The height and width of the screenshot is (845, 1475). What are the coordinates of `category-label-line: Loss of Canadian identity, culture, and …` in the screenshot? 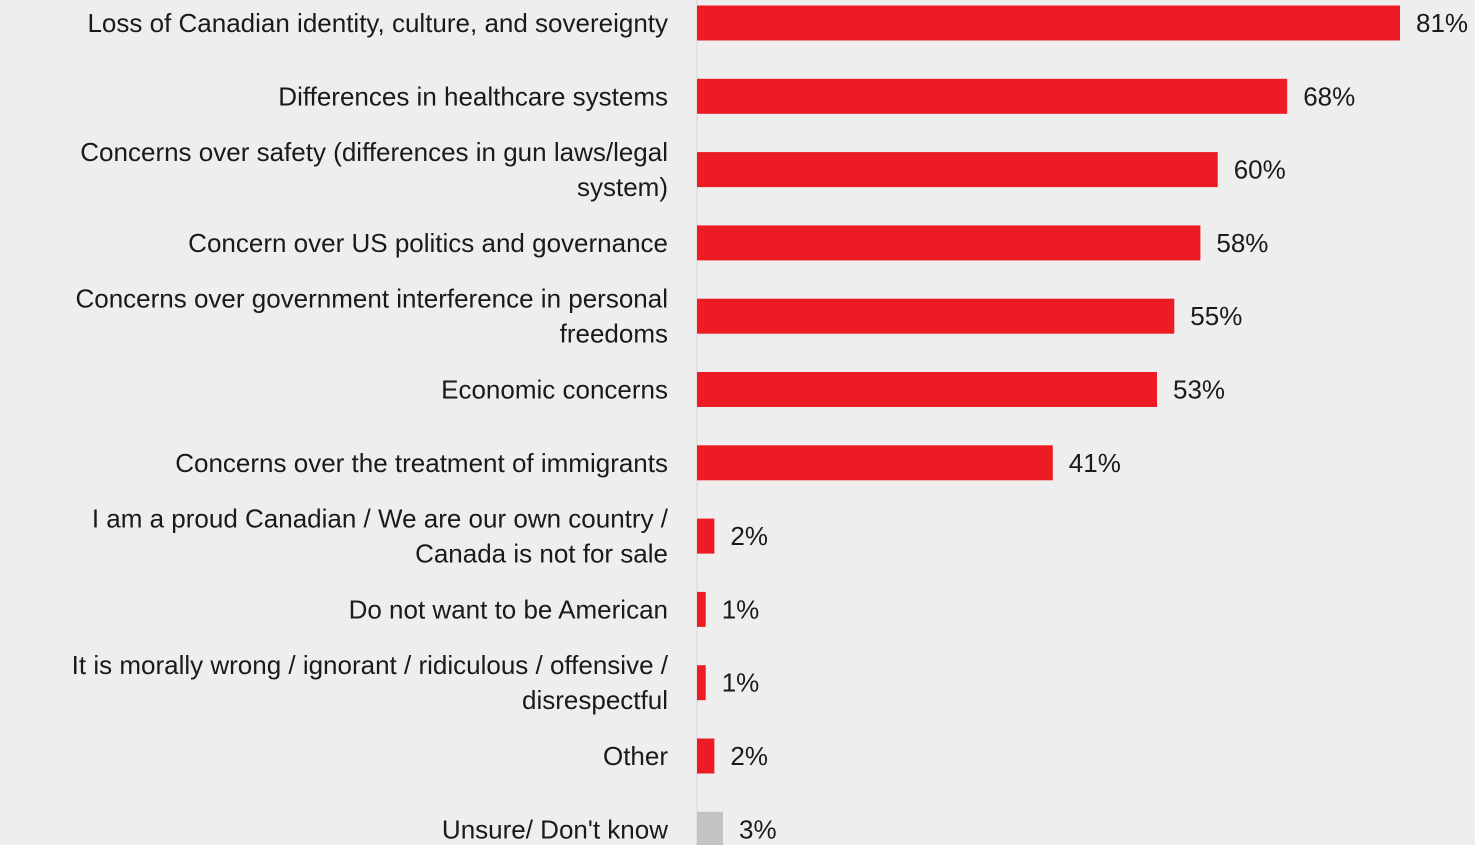 It's located at (377, 23).